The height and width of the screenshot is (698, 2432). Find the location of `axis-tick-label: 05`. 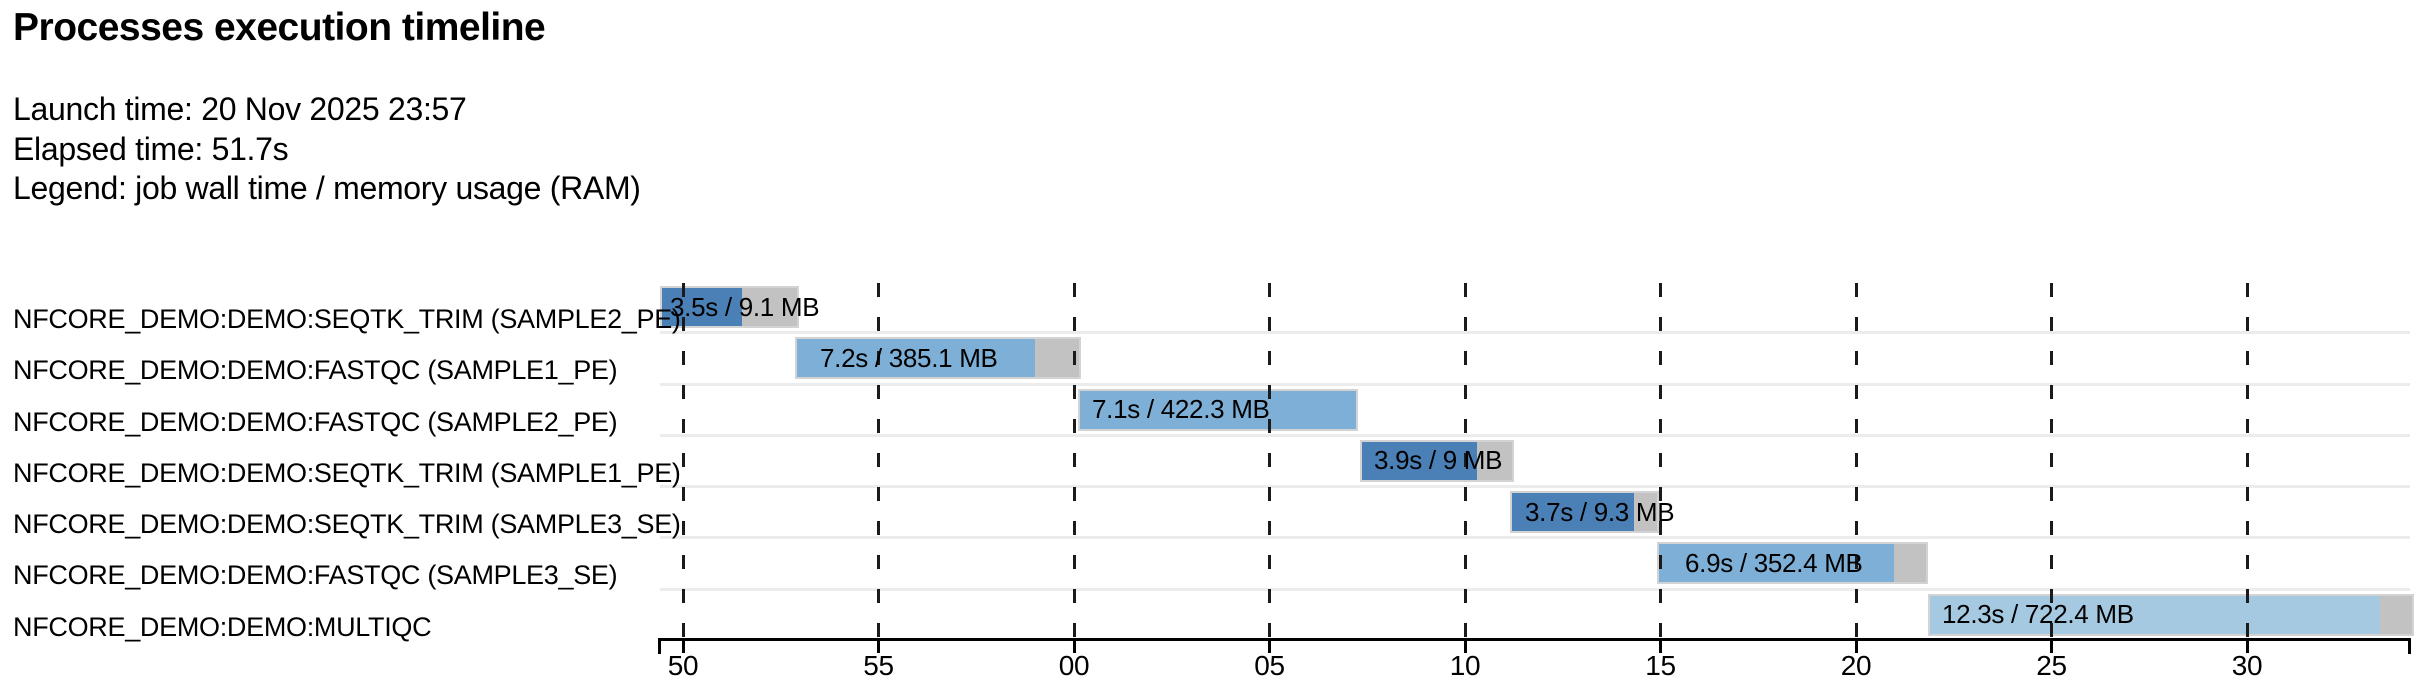

axis-tick-label: 05 is located at coordinates (1269, 665).